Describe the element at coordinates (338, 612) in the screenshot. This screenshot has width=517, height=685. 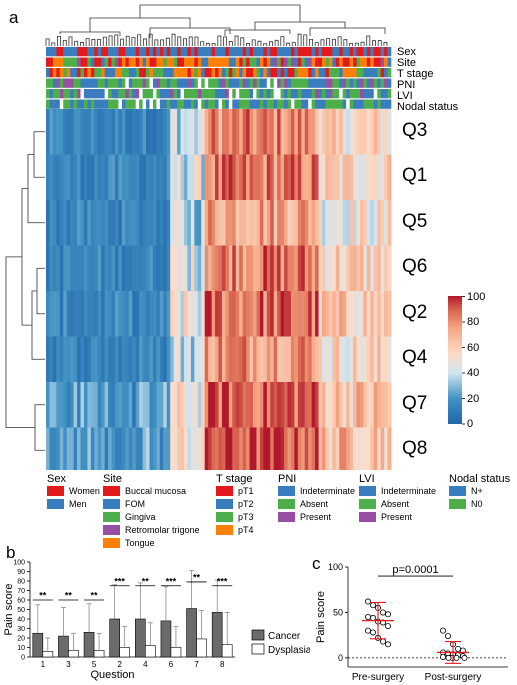
I see `y-tick-label: 50` at that location.